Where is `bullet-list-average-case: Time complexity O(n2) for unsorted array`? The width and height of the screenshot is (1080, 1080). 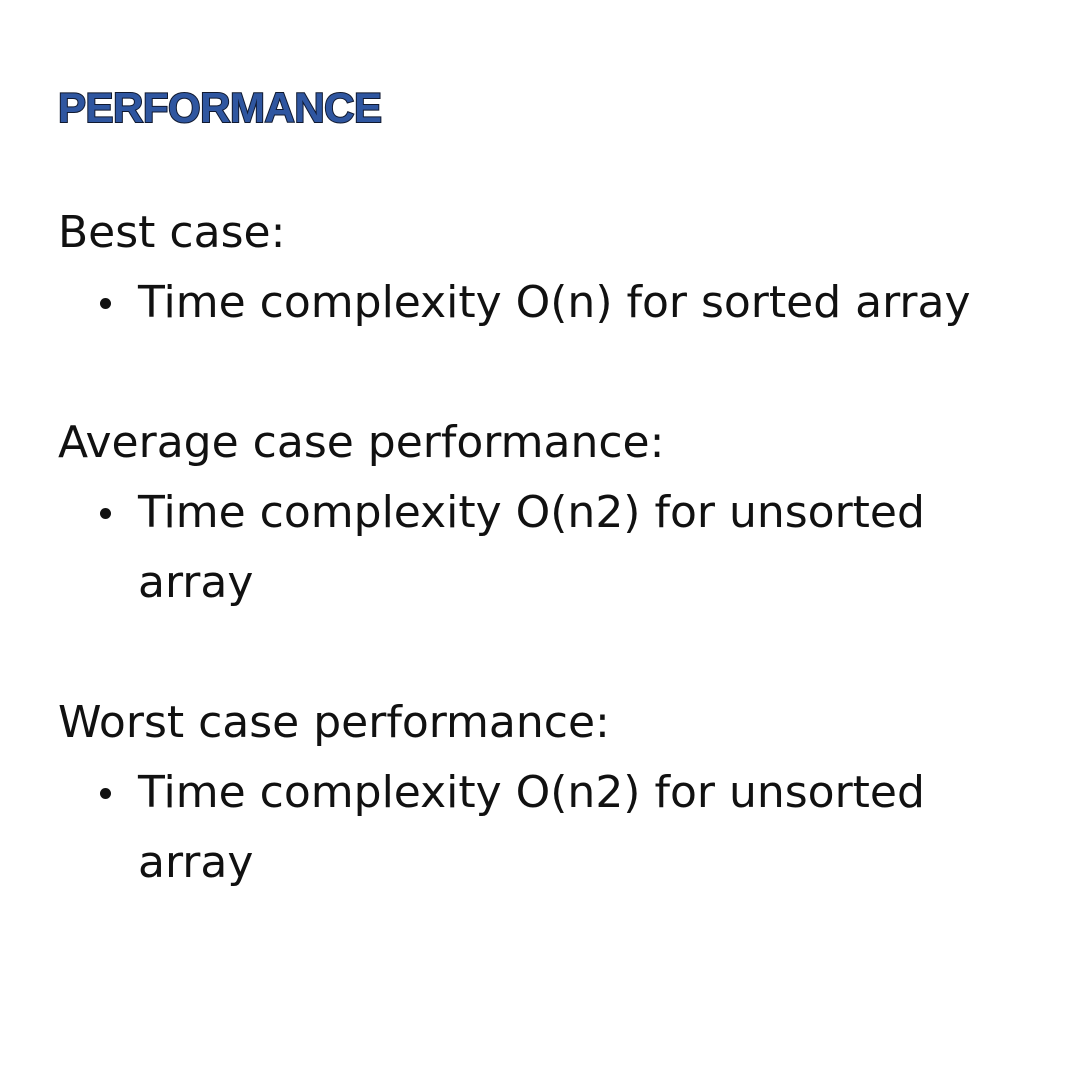
bullet-list-average-case: Time complexity O(n2) for unsorted array is located at coordinates (539, 548).